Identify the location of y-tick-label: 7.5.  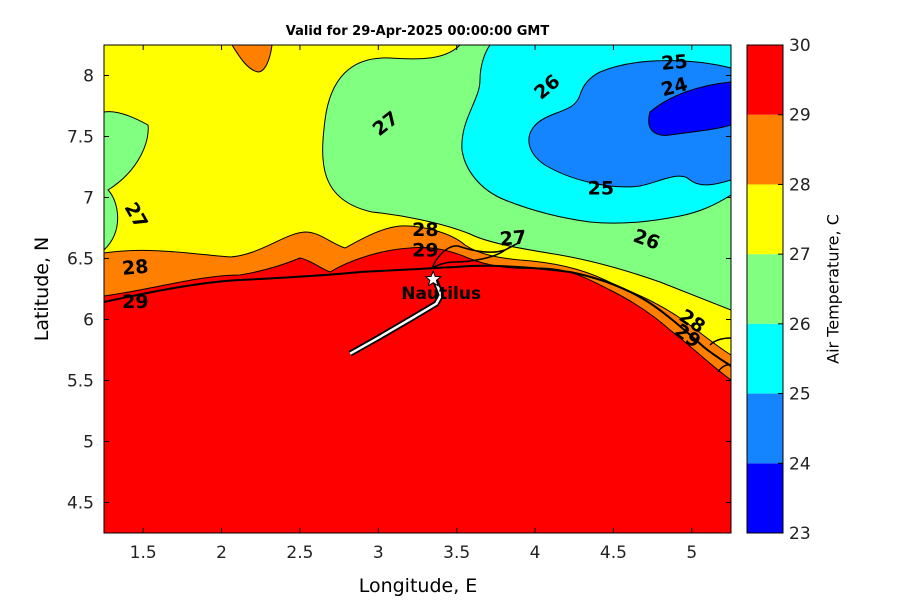
(80, 138).